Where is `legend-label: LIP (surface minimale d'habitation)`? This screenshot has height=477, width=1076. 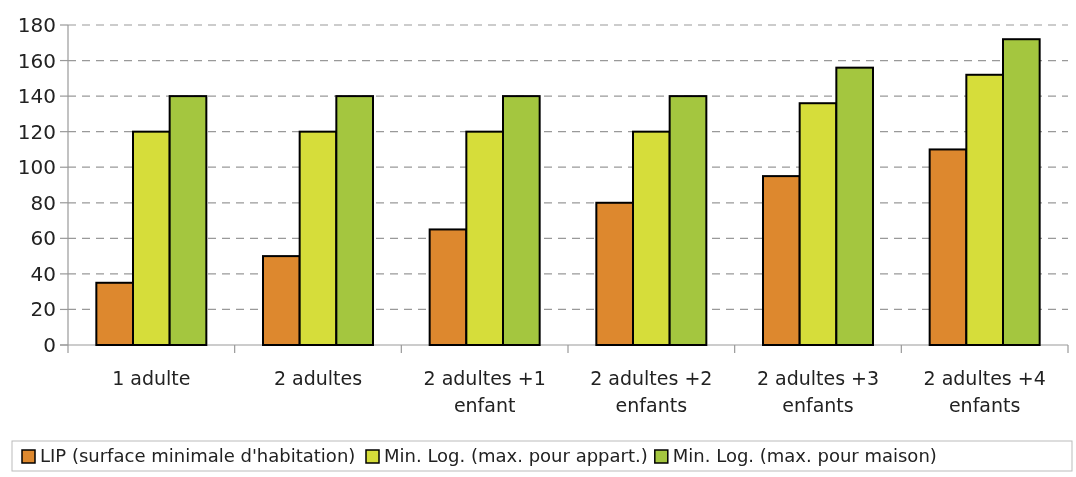 legend-label: LIP (surface minimale d'habitation) is located at coordinates (198, 455).